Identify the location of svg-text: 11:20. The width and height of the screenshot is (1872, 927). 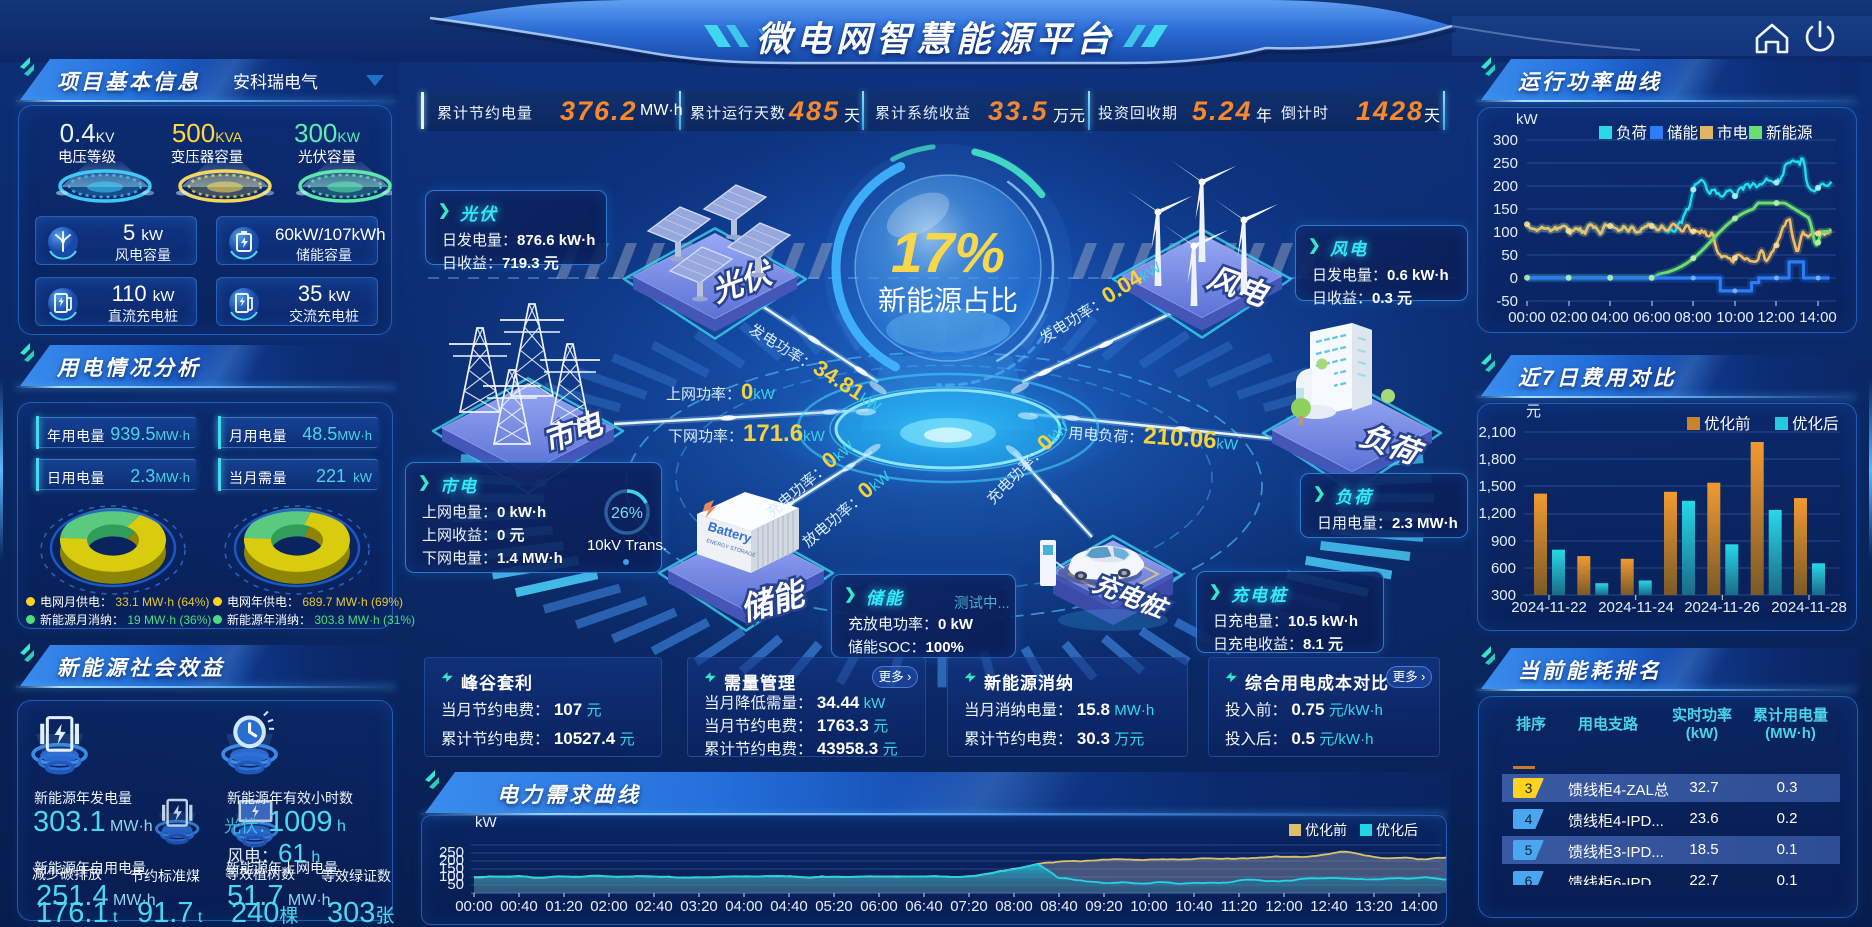
(1239, 906).